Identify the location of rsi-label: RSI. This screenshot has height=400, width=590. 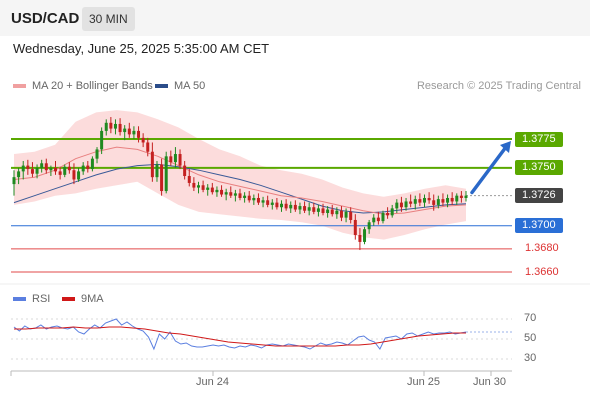
(41, 299).